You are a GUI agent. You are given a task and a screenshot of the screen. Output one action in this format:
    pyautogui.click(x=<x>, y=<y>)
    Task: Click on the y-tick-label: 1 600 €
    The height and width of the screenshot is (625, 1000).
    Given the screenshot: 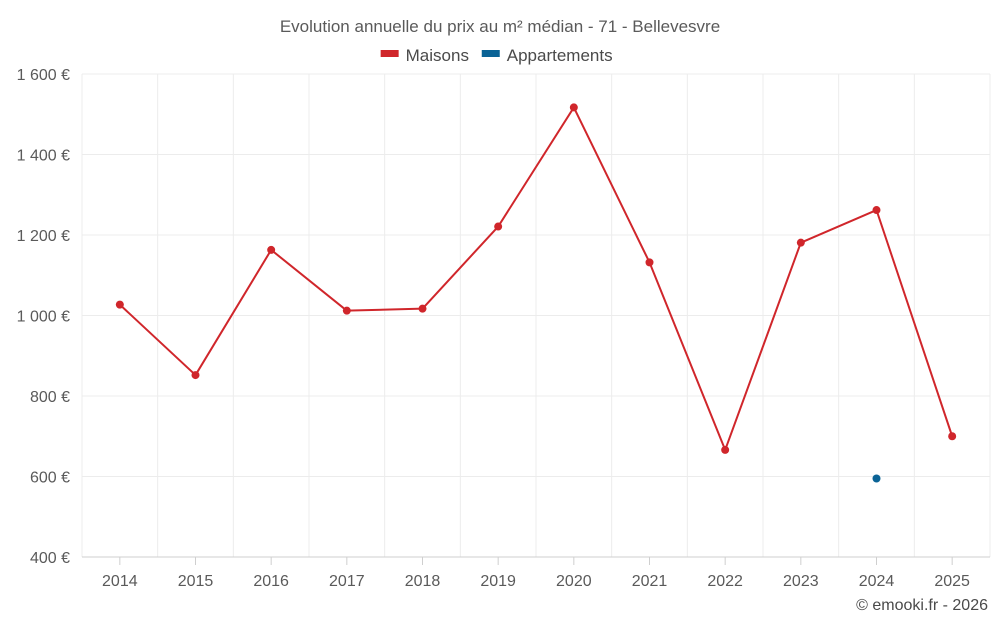 What is the action you would take?
    pyautogui.click(x=43, y=75)
    